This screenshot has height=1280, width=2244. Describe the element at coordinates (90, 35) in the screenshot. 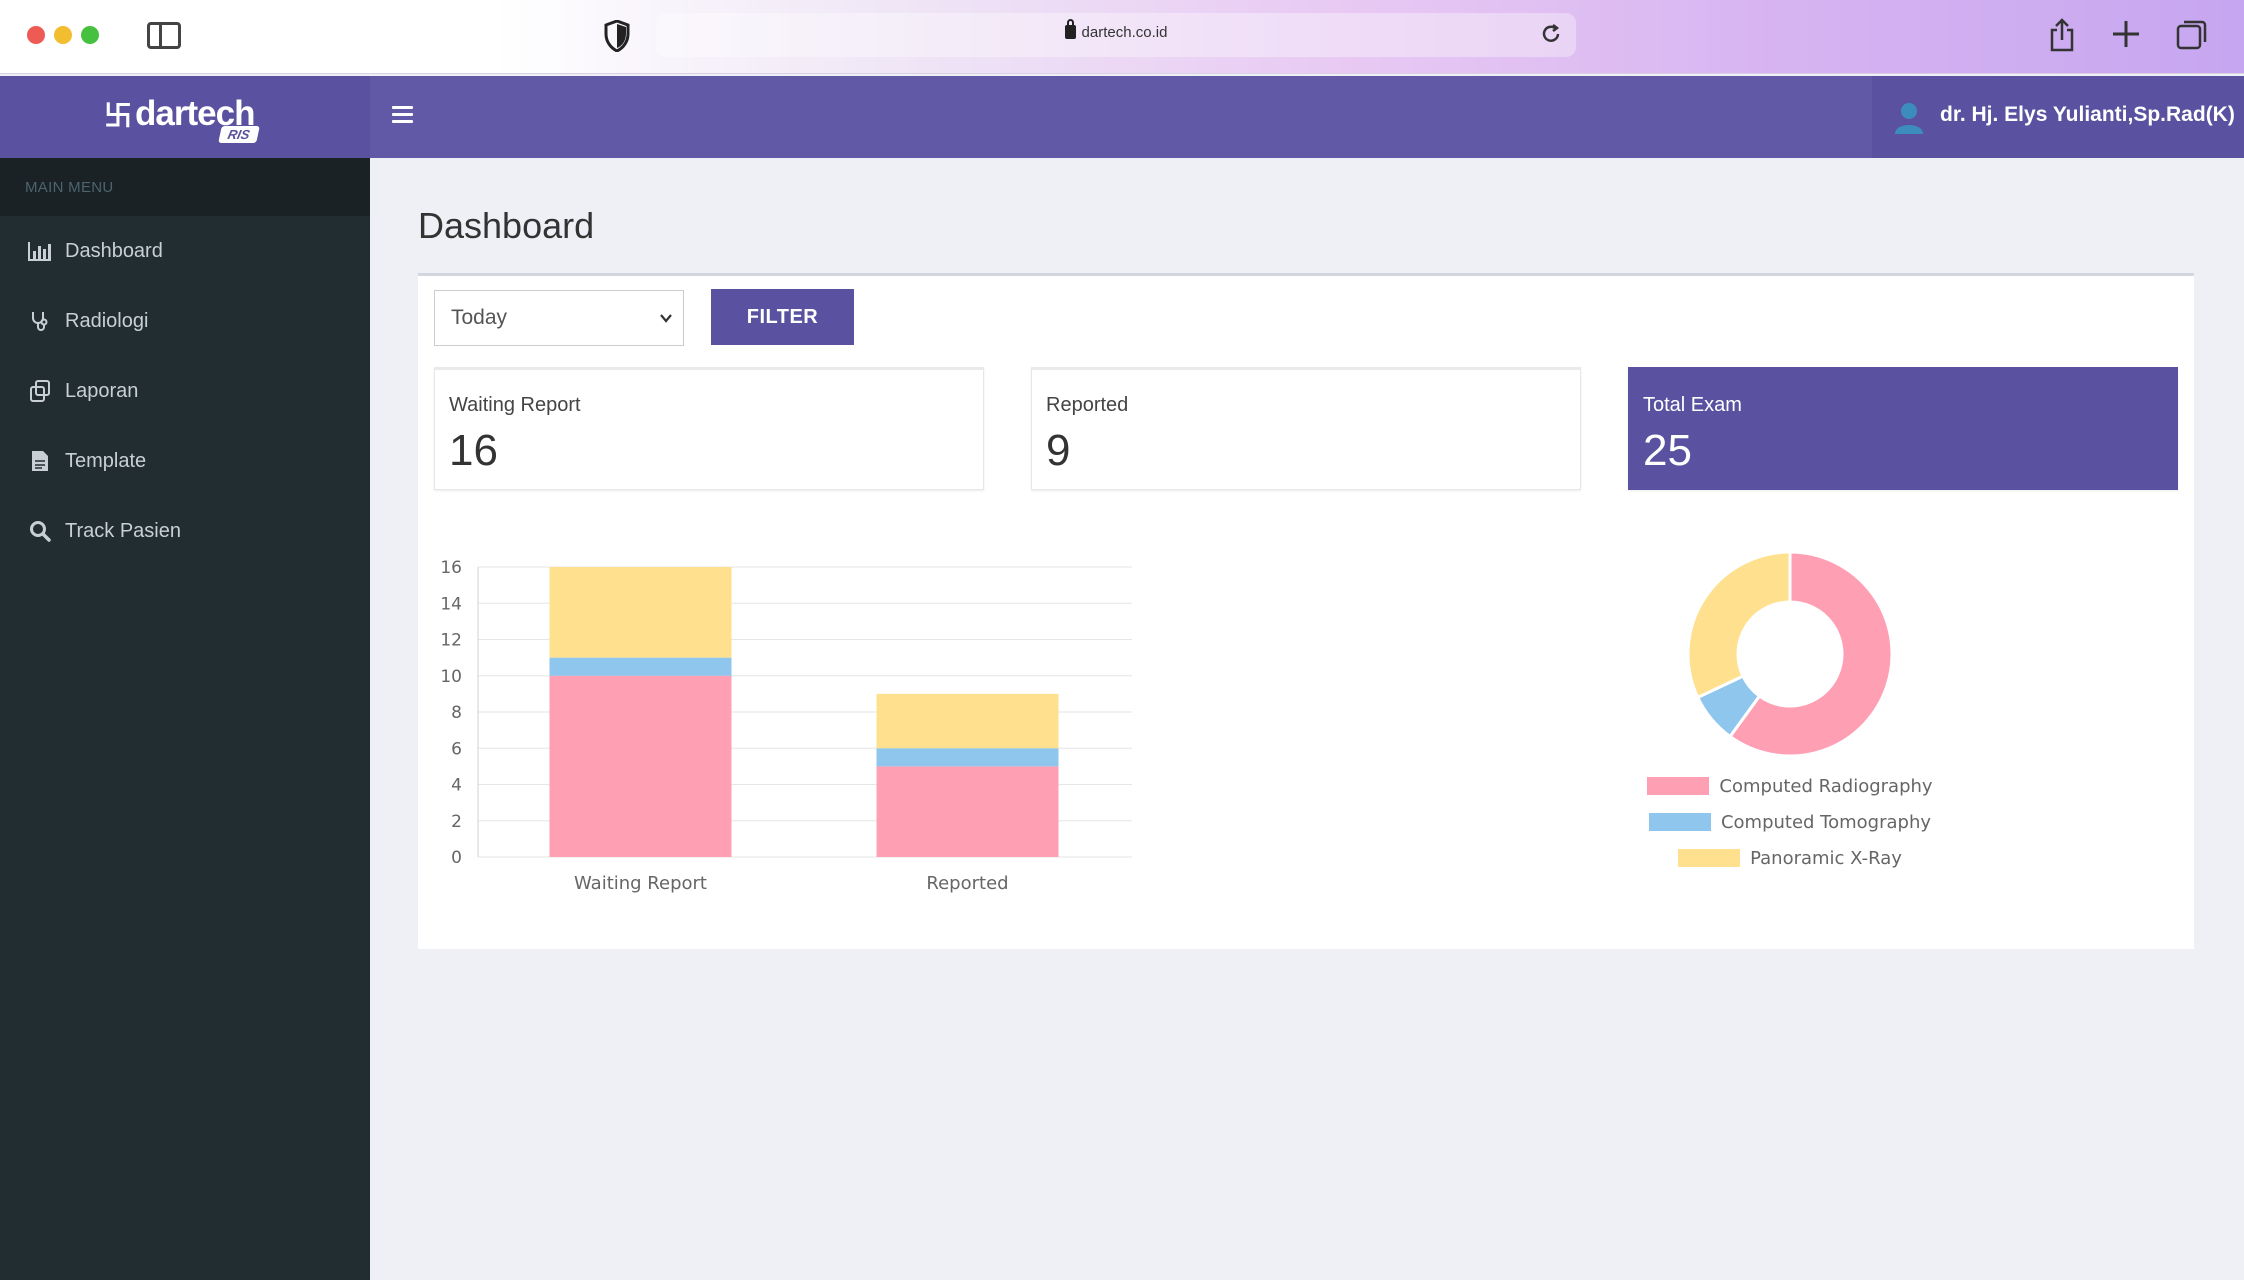

I see `maximize-window-button` at that location.